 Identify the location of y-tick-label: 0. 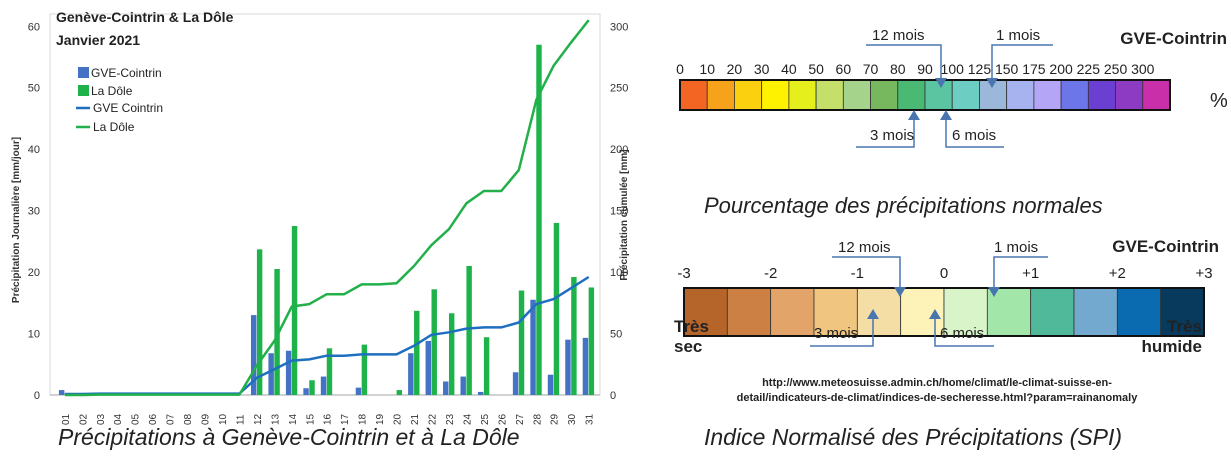
(37, 396).